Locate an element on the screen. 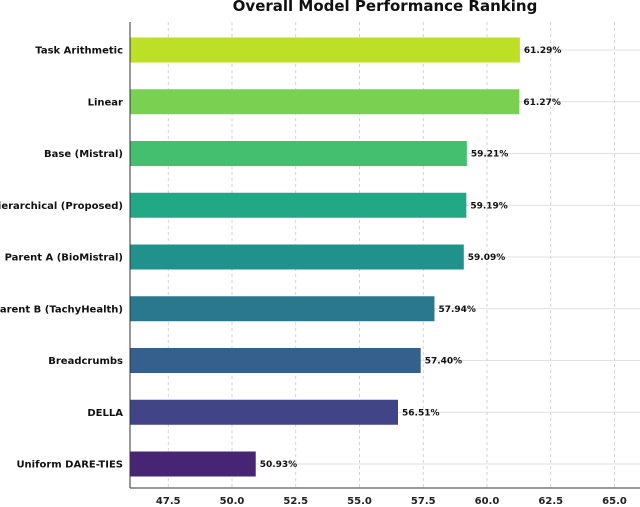 The image size is (640, 507). value-label: 59.21% is located at coordinates (490, 155).